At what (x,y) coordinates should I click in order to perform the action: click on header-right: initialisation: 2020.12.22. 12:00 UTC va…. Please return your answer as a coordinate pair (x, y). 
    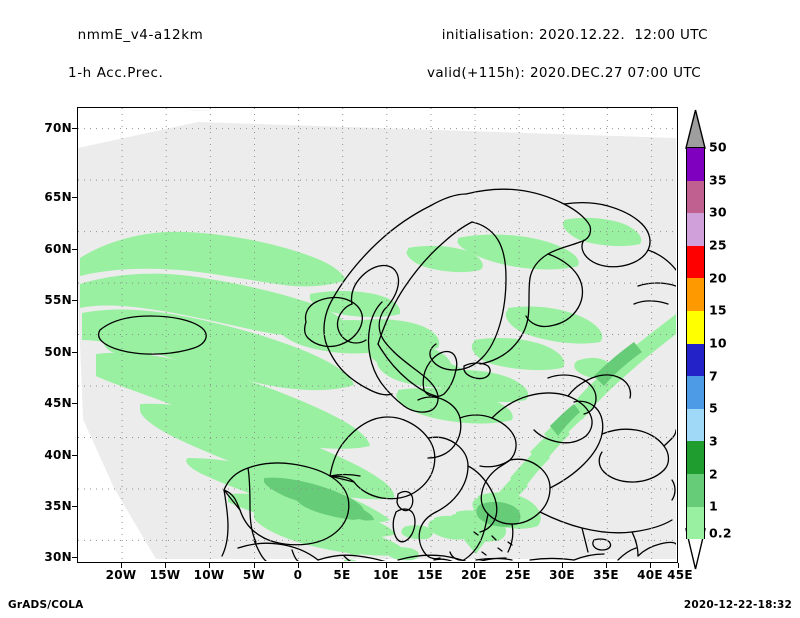
    Looking at the image, I should click on (565, 64).